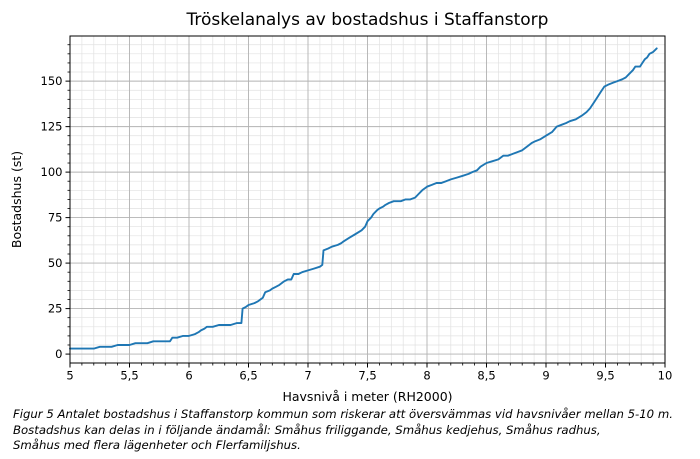 The height and width of the screenshot is (459, 700). Describe the element at coordinates (665, 376) in the screenshot. I see `svg-text: 10` at that location.